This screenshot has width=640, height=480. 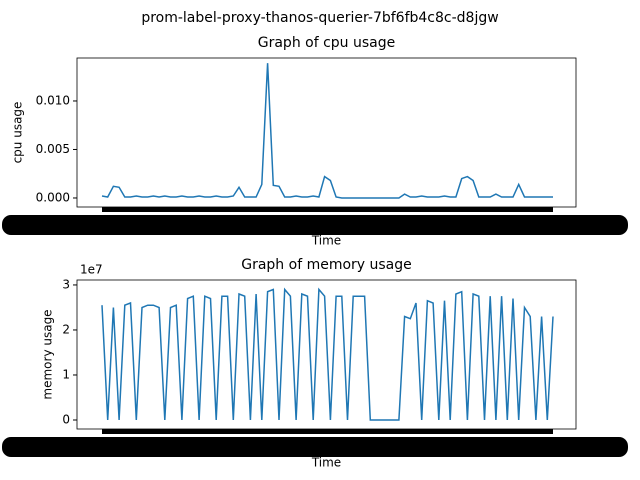 What do you see at coordinates (53, 197) in the screenshot?
I see `y-tick-label: 0.000` at bounding box center [53, 197].